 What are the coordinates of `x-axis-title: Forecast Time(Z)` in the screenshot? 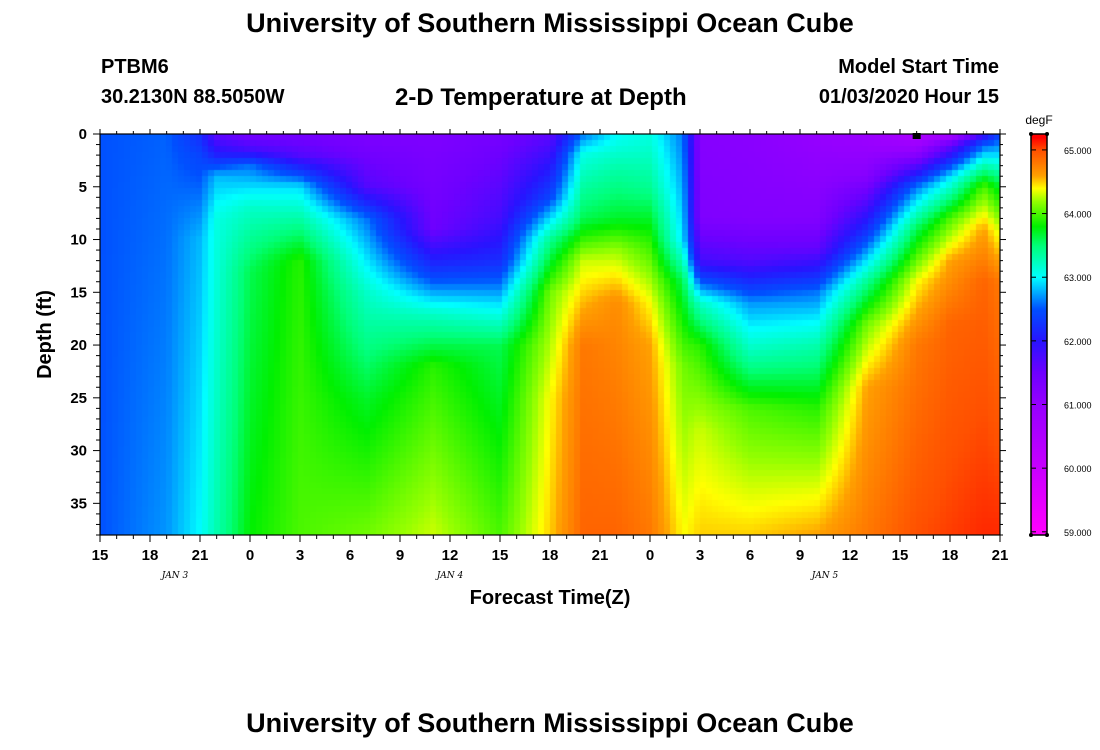 It's located at (550, 598).